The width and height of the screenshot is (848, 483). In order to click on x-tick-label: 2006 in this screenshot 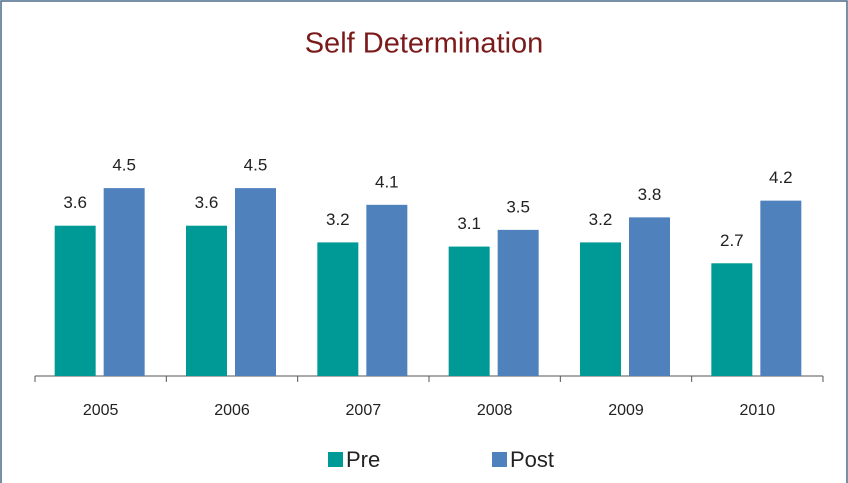, I will do `click(232, 410)`.